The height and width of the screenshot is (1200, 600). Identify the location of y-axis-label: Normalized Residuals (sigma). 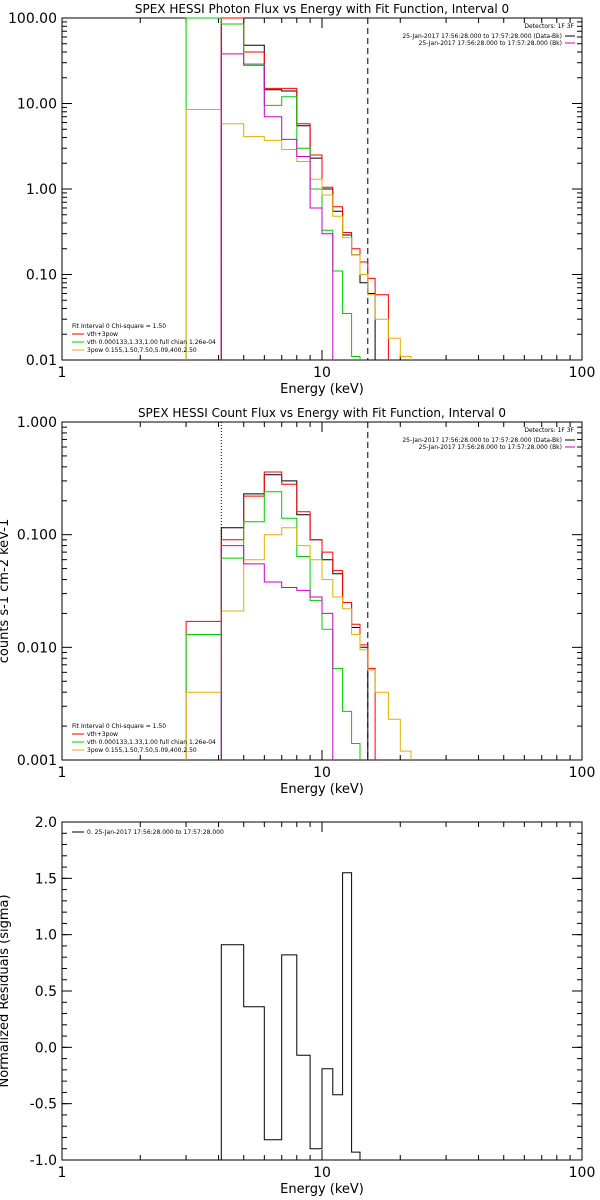
(6, 990).